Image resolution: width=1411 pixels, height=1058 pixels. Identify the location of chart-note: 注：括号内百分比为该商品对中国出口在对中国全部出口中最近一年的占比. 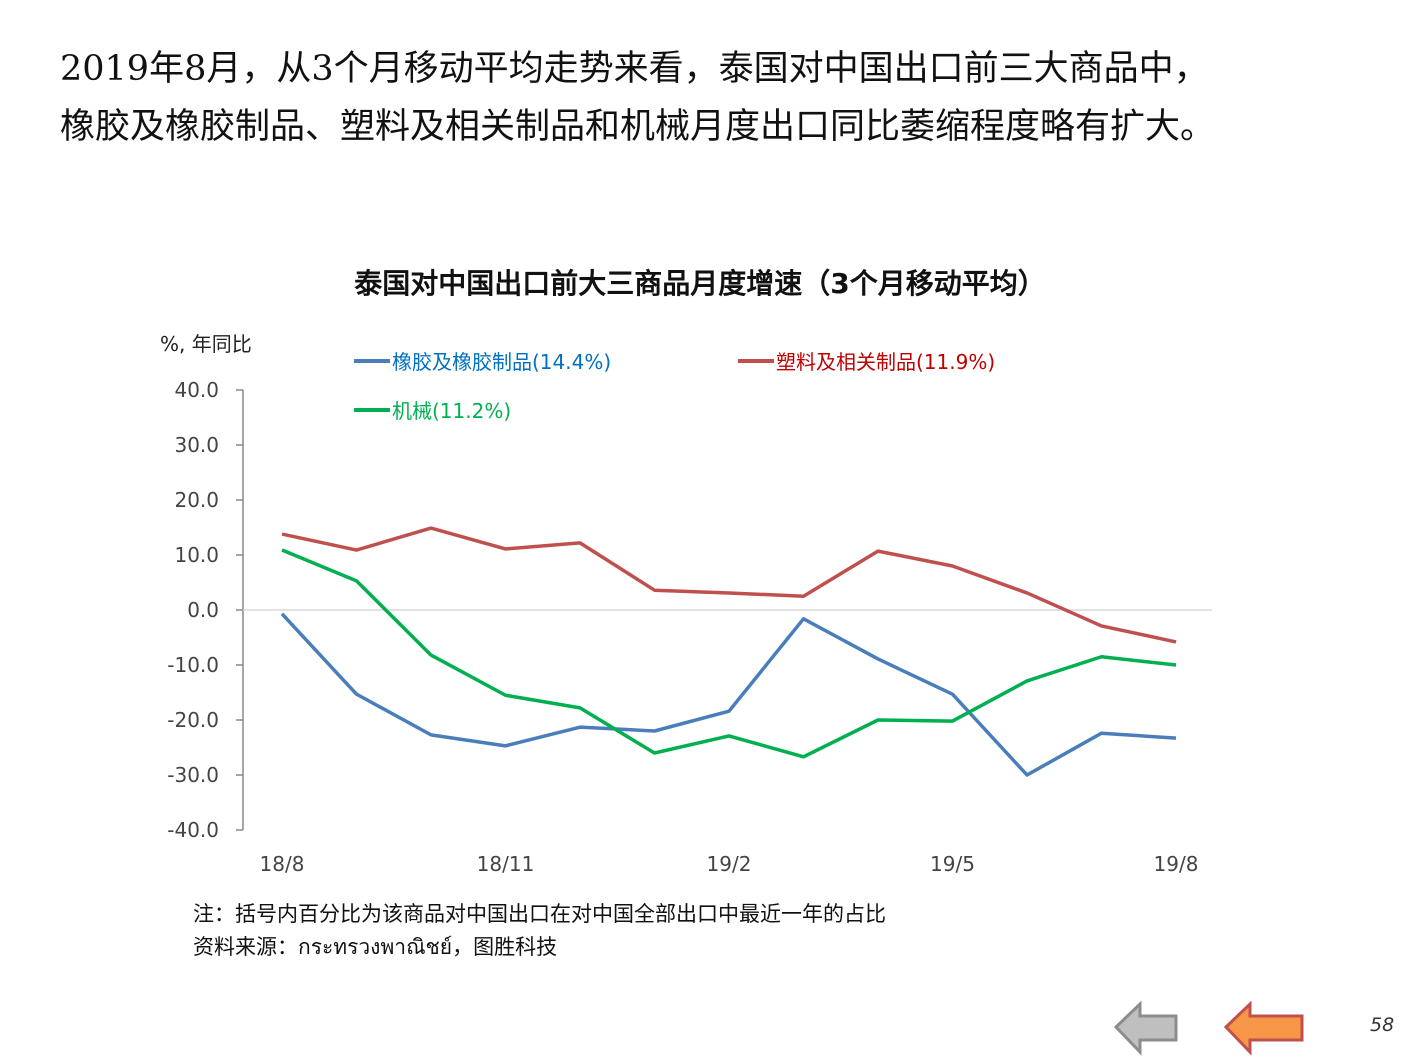
(539, 914).